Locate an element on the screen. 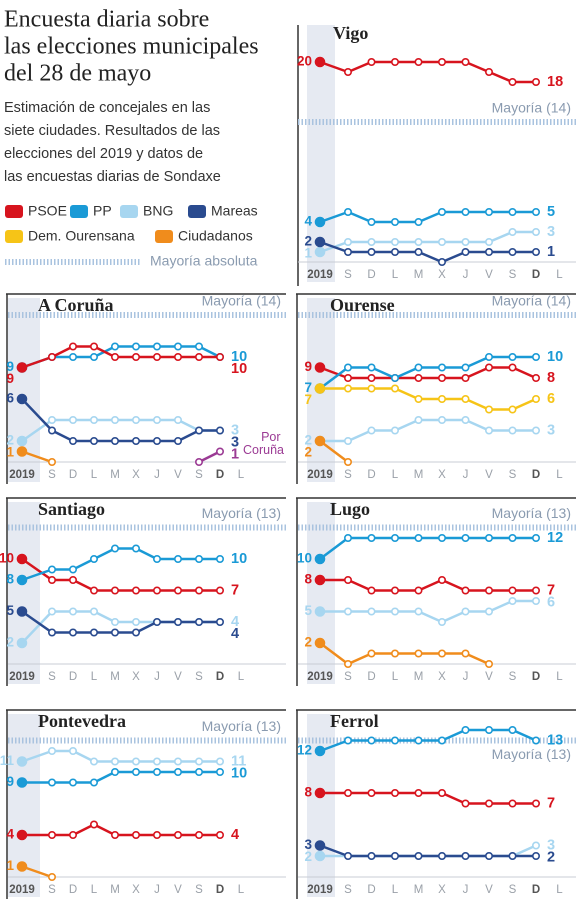  panel-title: Vigo is located at coordinates (350, 33).